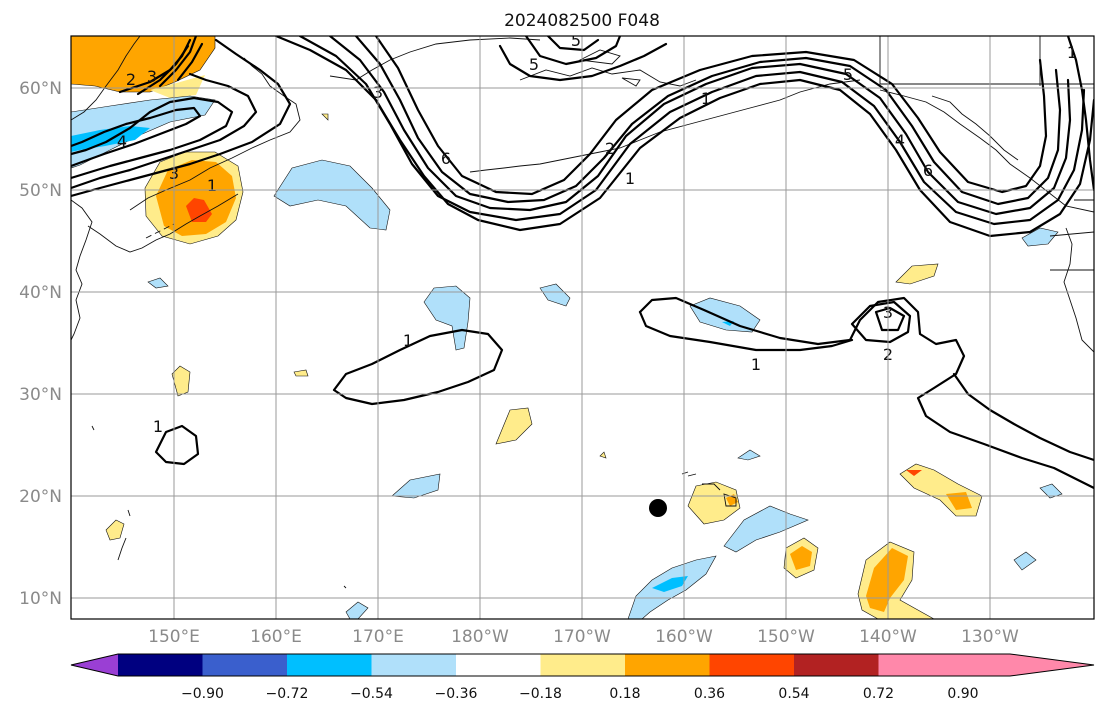  I want to click on lat-label: 10°N, so click(40, 599).